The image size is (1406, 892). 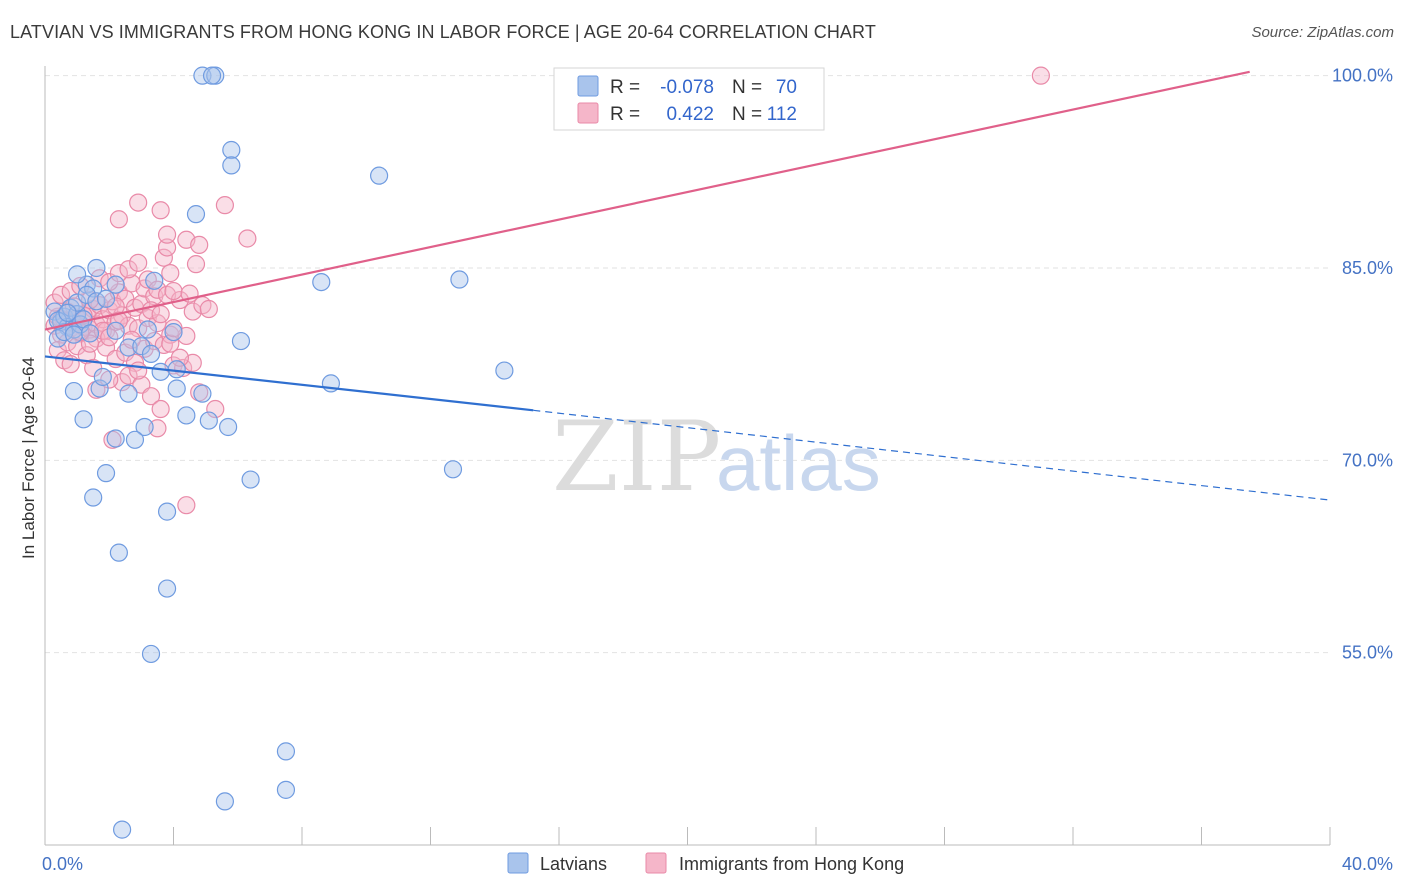 What do you see at coordinates (747, 114) in the screenshot?
I see `legend-n-label-hongkong: N =` at bounding box center [747, 114].